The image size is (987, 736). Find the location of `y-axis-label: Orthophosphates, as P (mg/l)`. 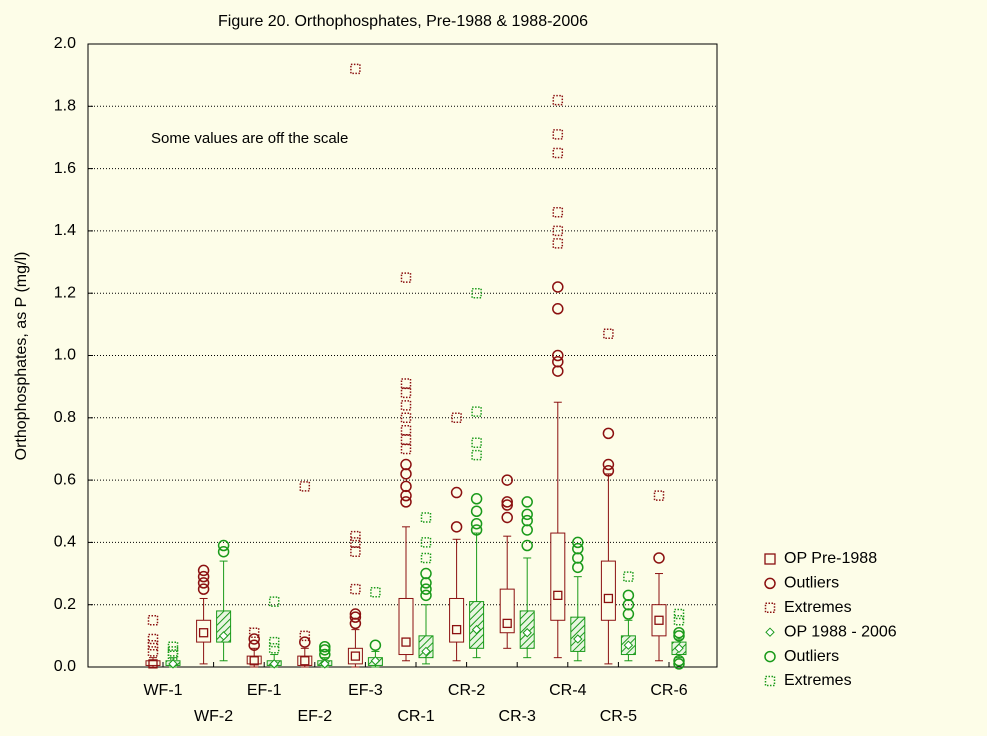

y-axis-label: Orthophosphates, as P (mg/l) is located at coordinates (21, 356).